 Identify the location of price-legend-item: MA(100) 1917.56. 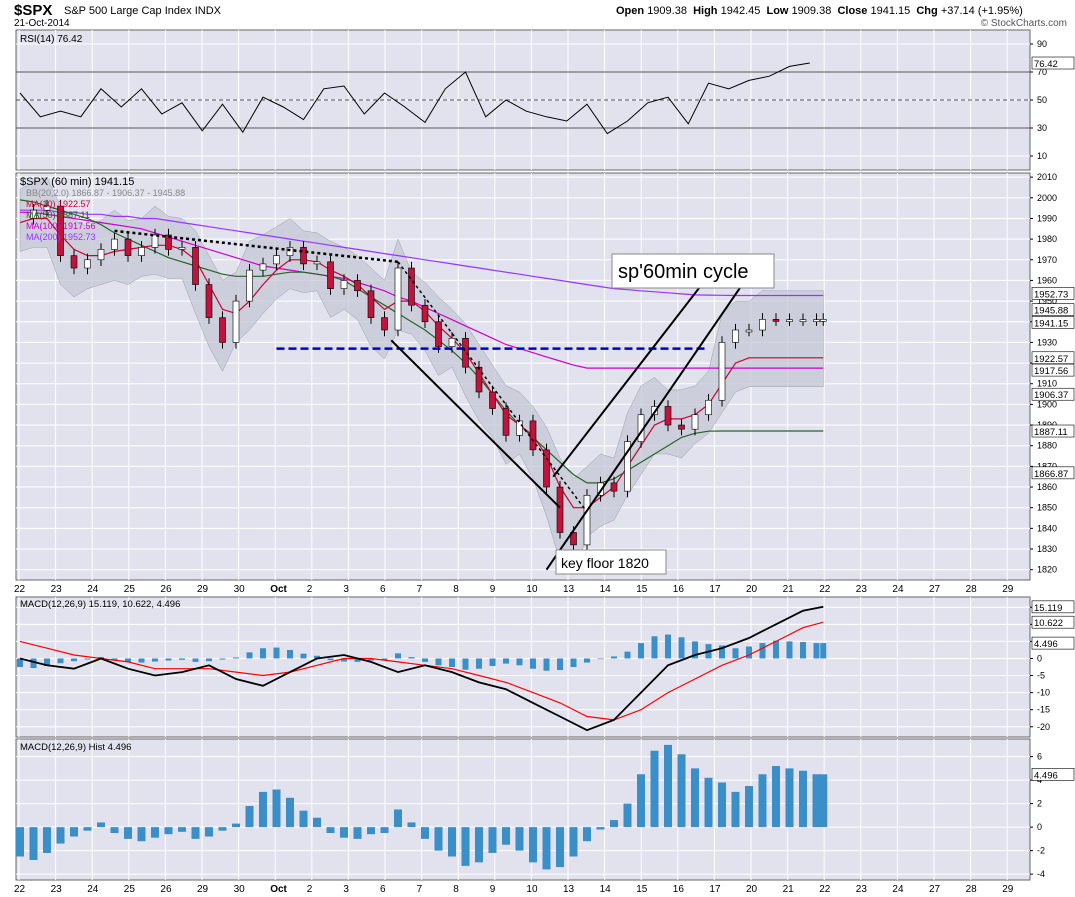
(61, 226).